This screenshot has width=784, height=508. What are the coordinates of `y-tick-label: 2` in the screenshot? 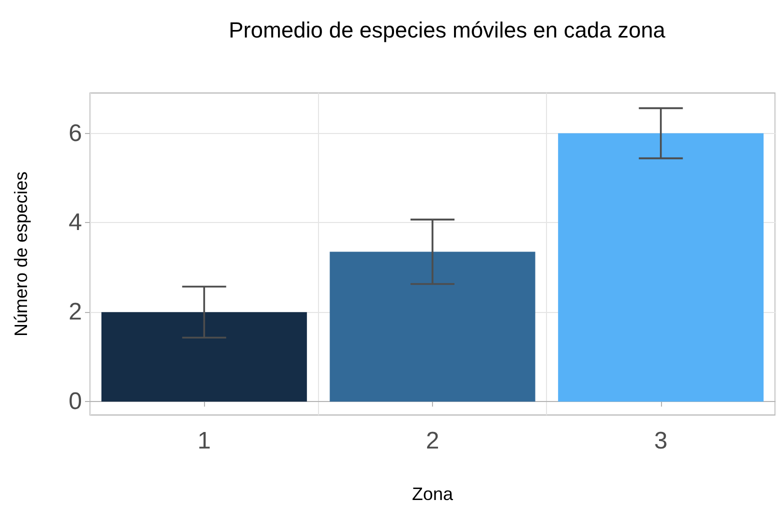 It's located at (75, 312).